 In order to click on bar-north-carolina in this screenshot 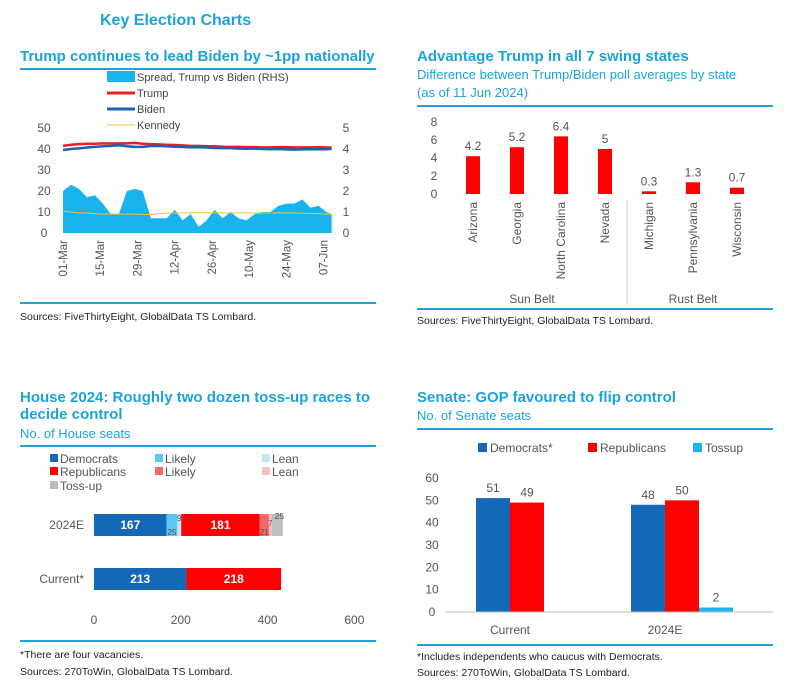, I will do `click(561, 165)`.